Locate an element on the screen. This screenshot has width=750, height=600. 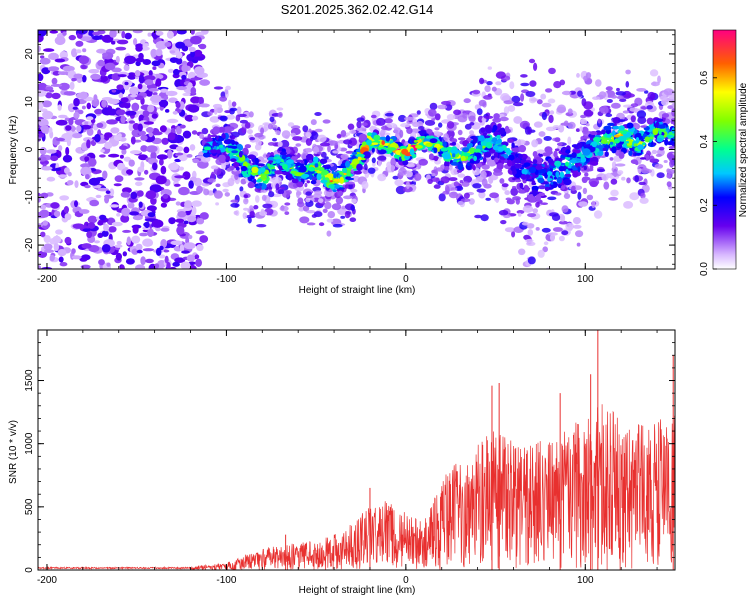
colorbar-frame is located at coordinates (724, 149).